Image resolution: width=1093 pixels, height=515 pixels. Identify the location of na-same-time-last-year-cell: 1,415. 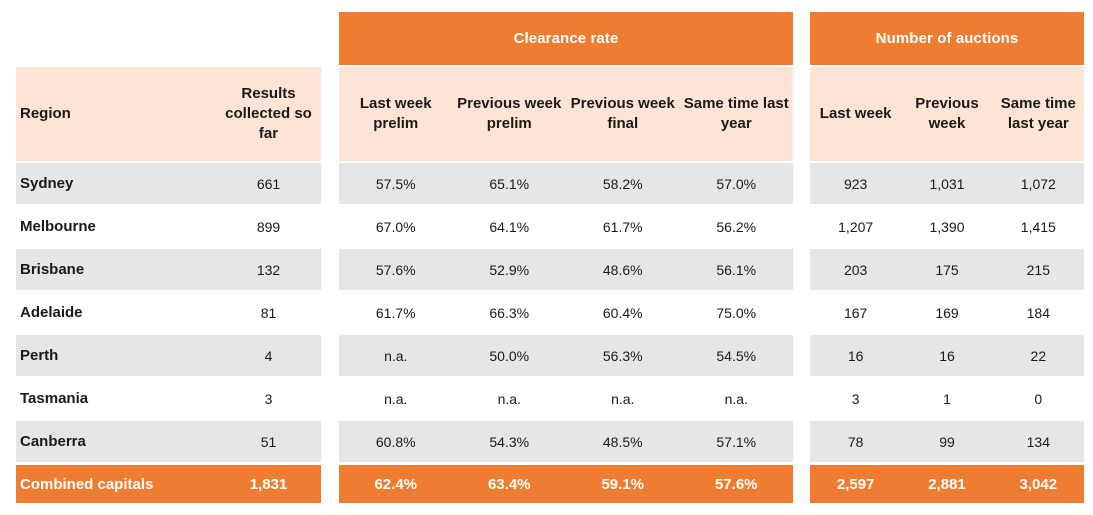
(1038, 226).